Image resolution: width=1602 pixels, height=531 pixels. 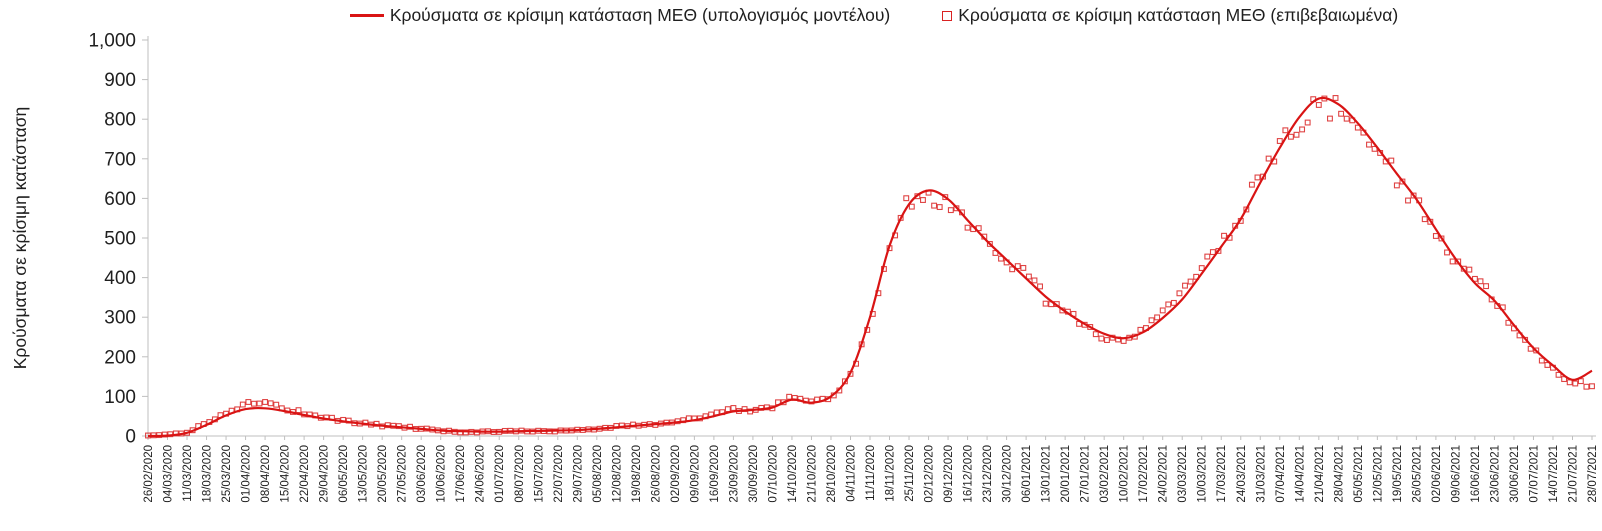 I want to click on x-axis-label: 25/11/2020, so click(x=910, y=473).